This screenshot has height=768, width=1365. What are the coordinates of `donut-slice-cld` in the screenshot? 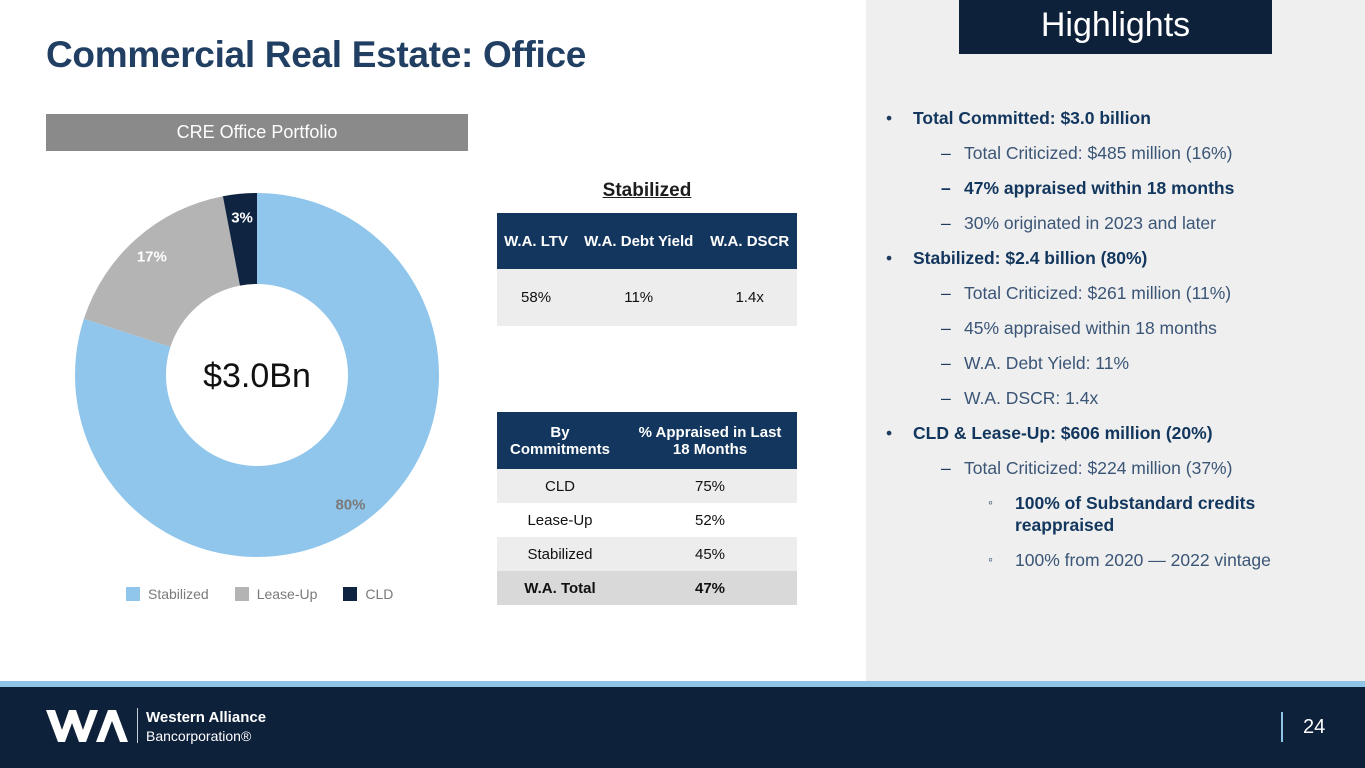 It's located at (239, 239).